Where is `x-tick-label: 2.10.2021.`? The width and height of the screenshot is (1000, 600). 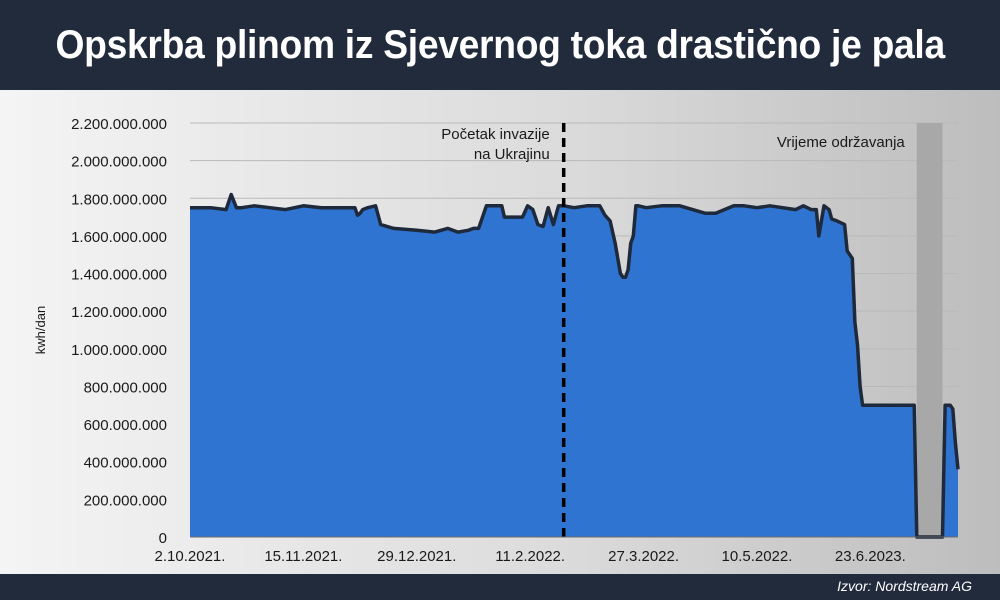 x-tick-label: 2.10.2021. is located at coordinates (190, 556).